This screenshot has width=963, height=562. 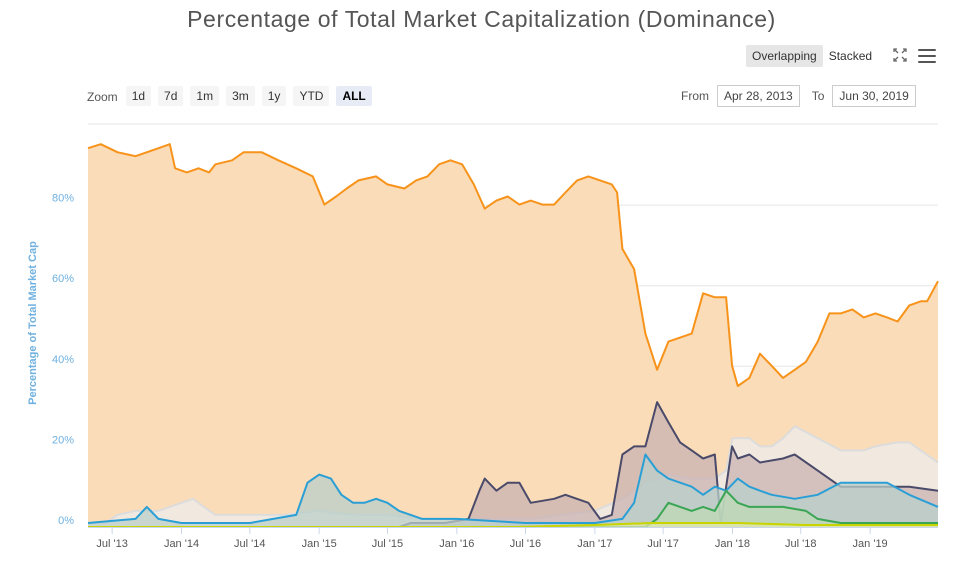 What do you see at coordinates (249, 544) in the screenshot?
I see `x-tick-label: Jul '14` at bounding box center [249, 544].